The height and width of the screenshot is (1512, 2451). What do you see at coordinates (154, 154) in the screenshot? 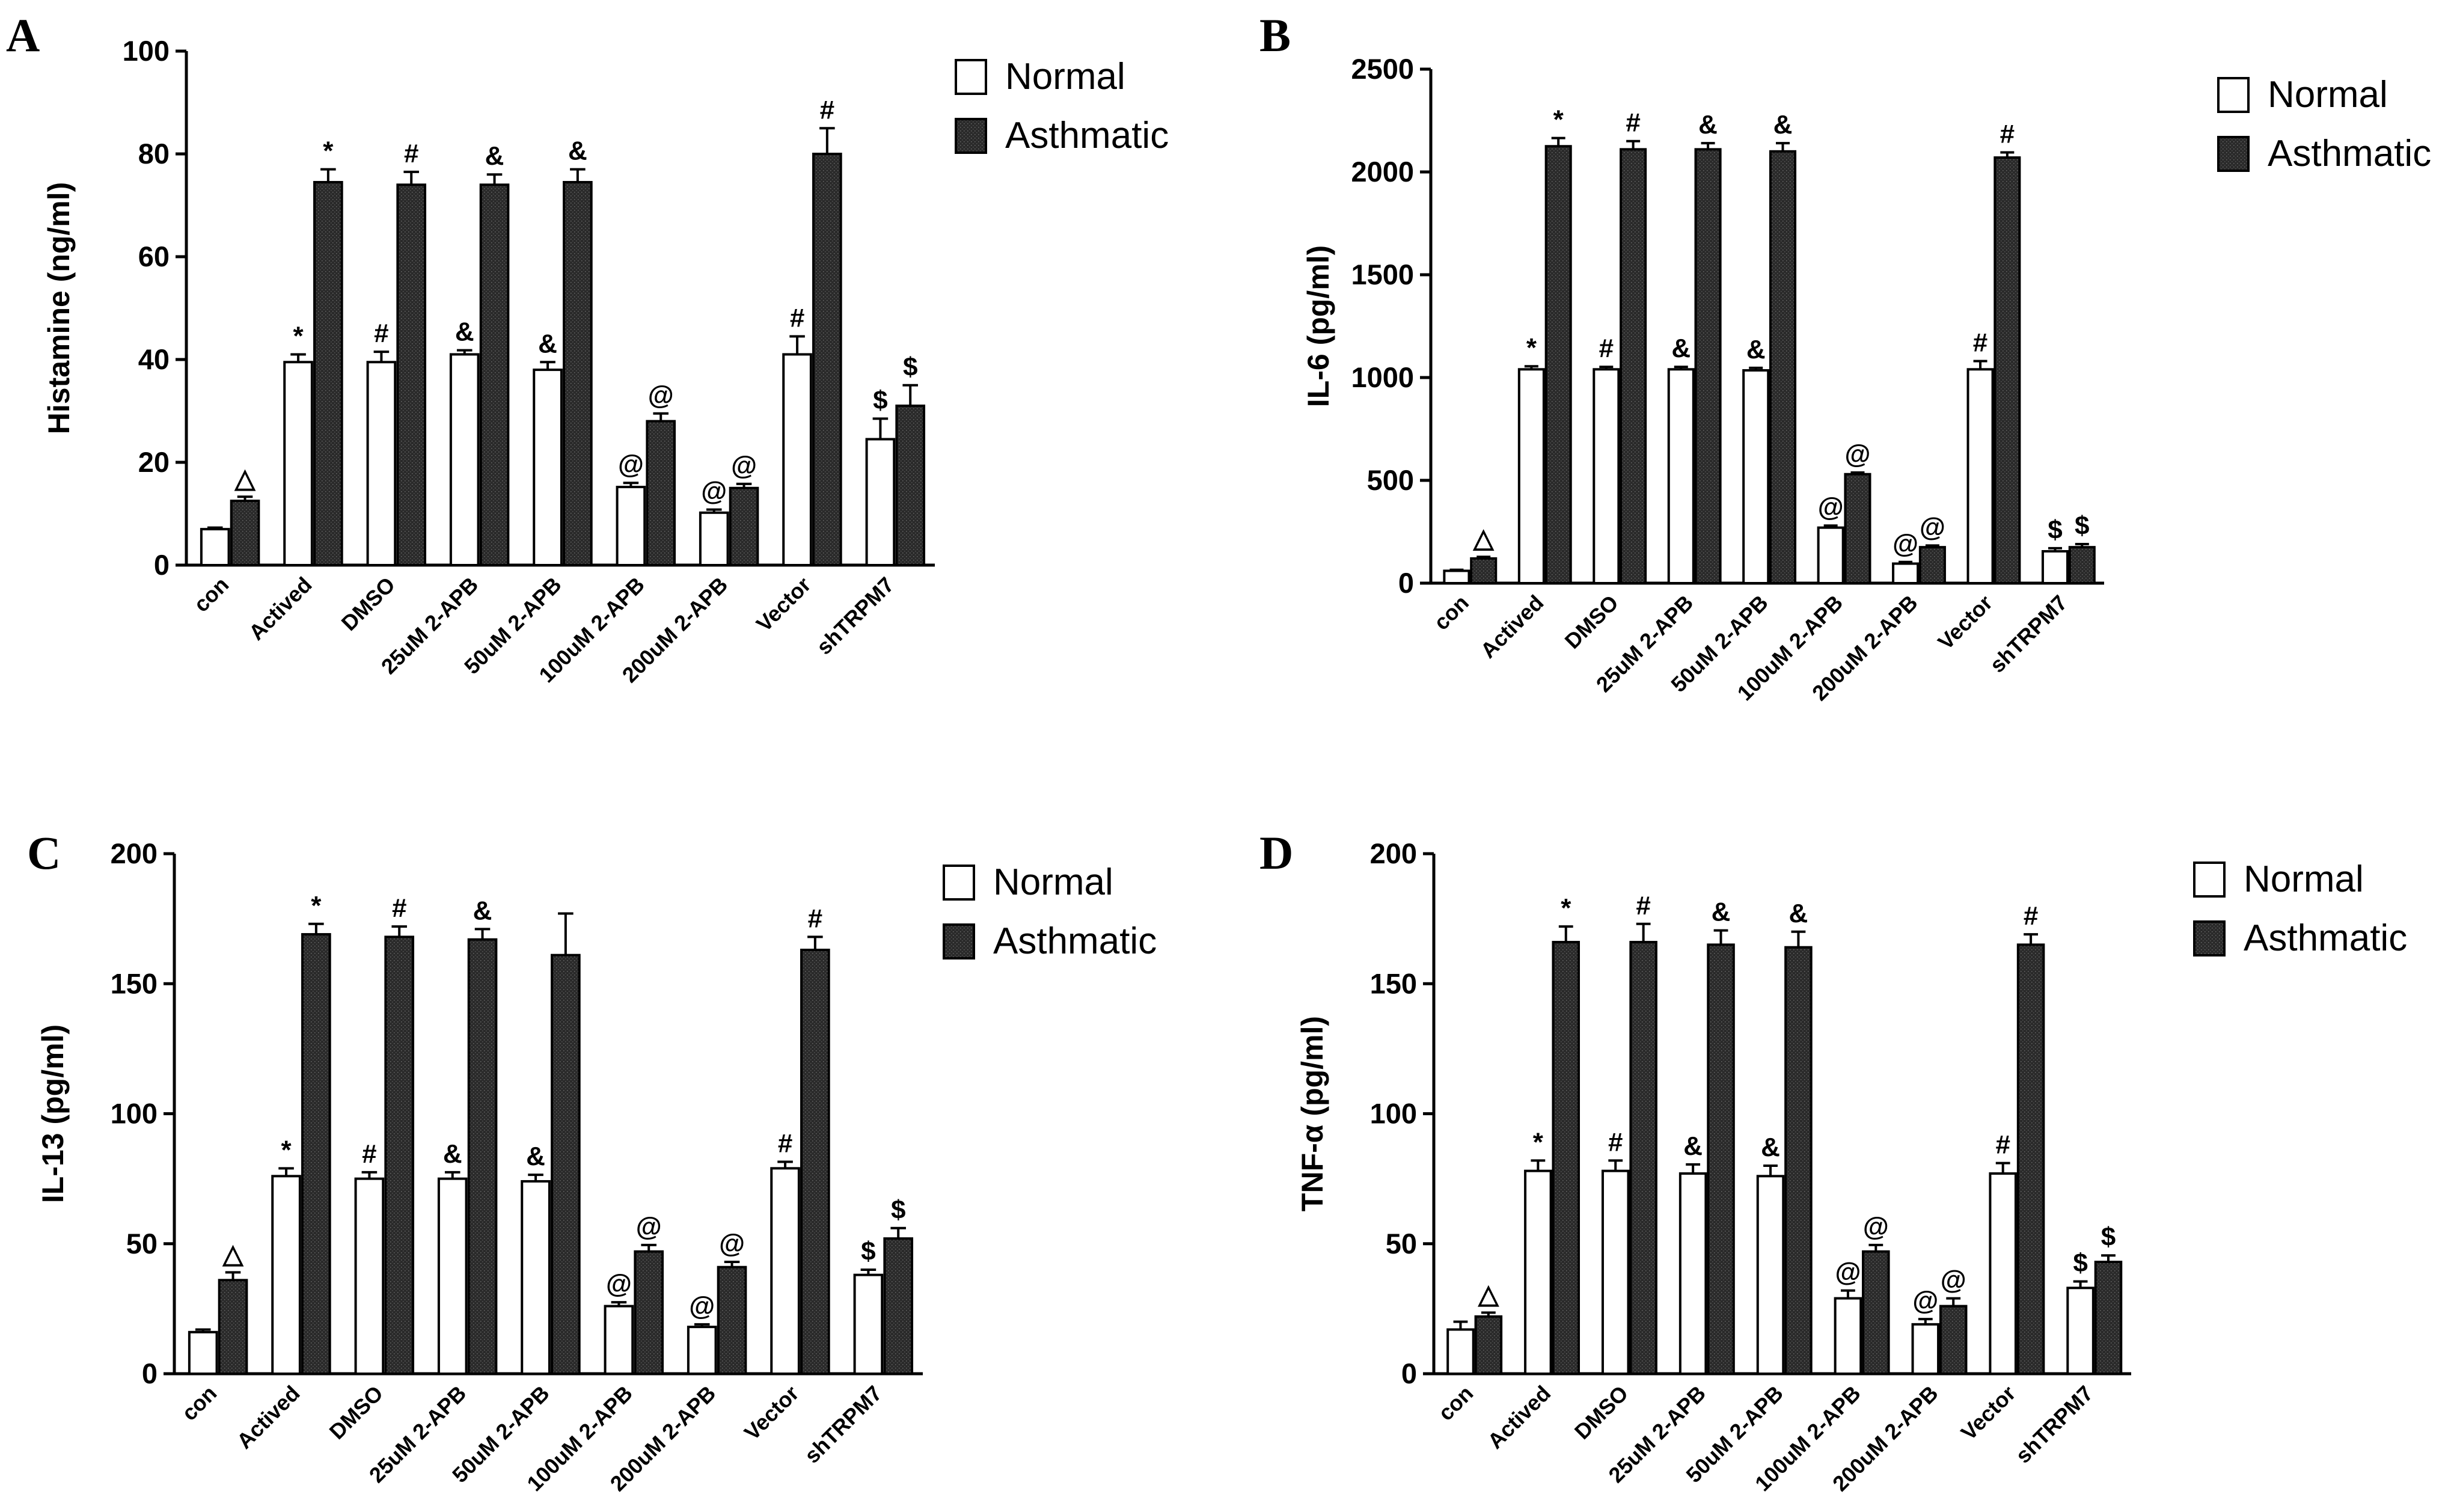
I see `y-tick-label: 80` at bounding box center [154, 154].